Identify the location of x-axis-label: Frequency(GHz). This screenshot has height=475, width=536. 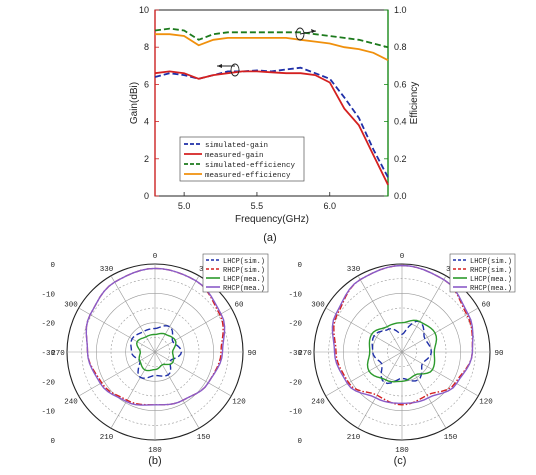
(272, 219).